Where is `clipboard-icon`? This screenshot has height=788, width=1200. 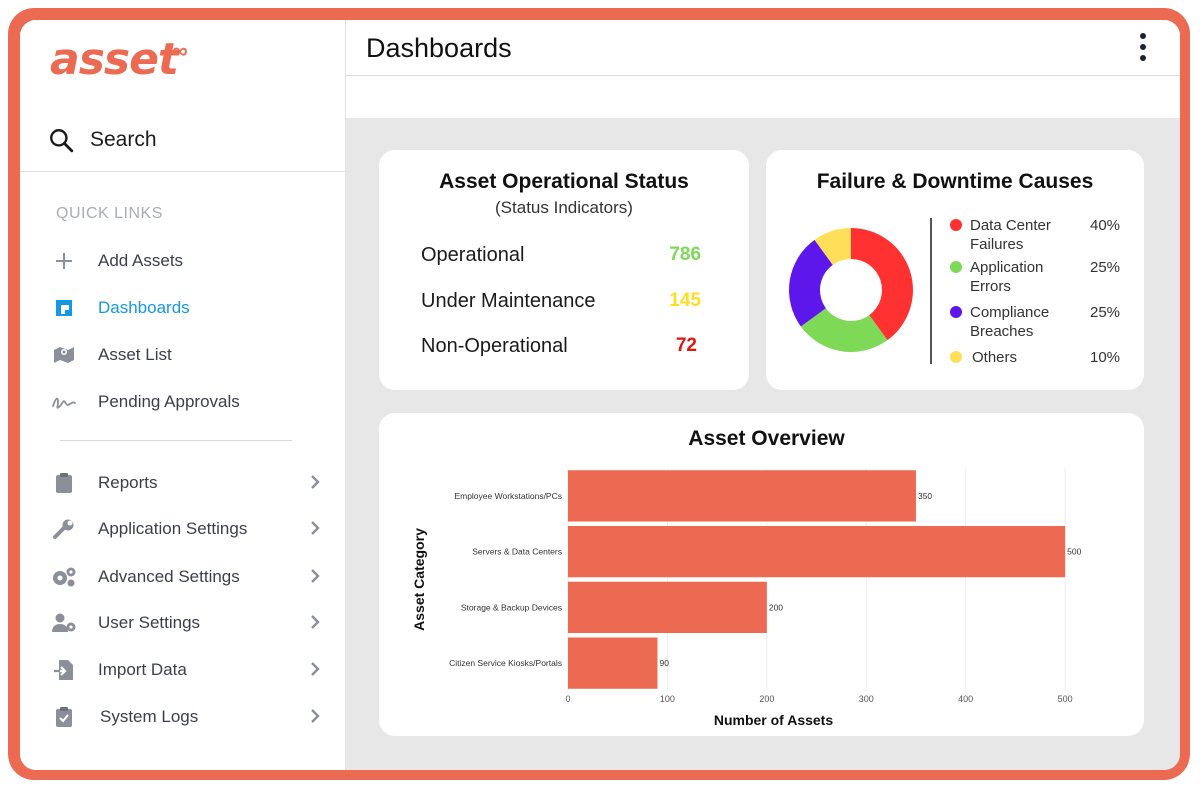
clipboard-icon is located at coordinates (64, 483).